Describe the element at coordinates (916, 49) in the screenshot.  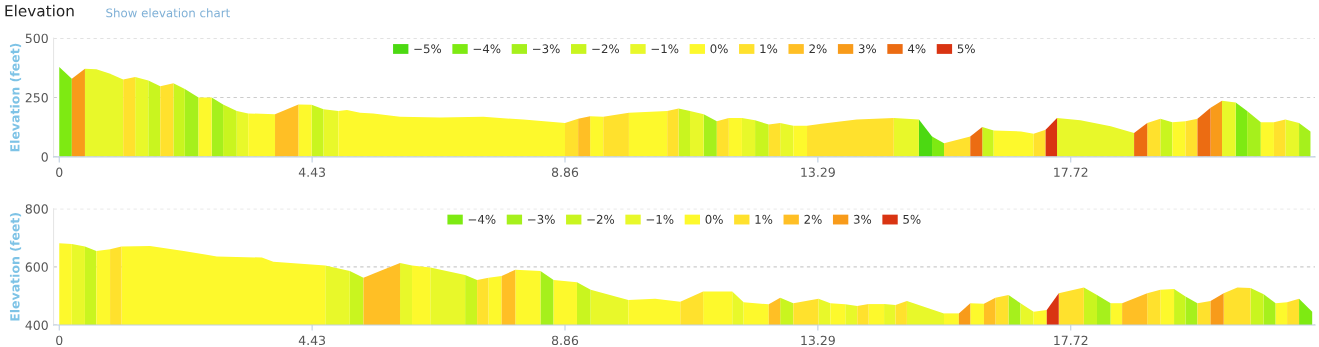
I see `legend-label: 4%` at that location.